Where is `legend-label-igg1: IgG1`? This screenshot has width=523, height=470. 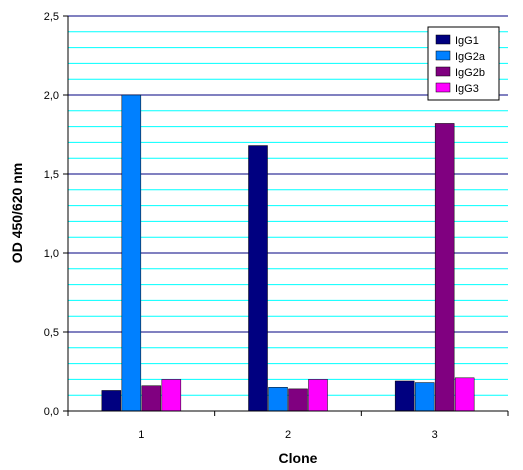
legend-label-igg1: IgG1 is located at coordinates (467, 41).